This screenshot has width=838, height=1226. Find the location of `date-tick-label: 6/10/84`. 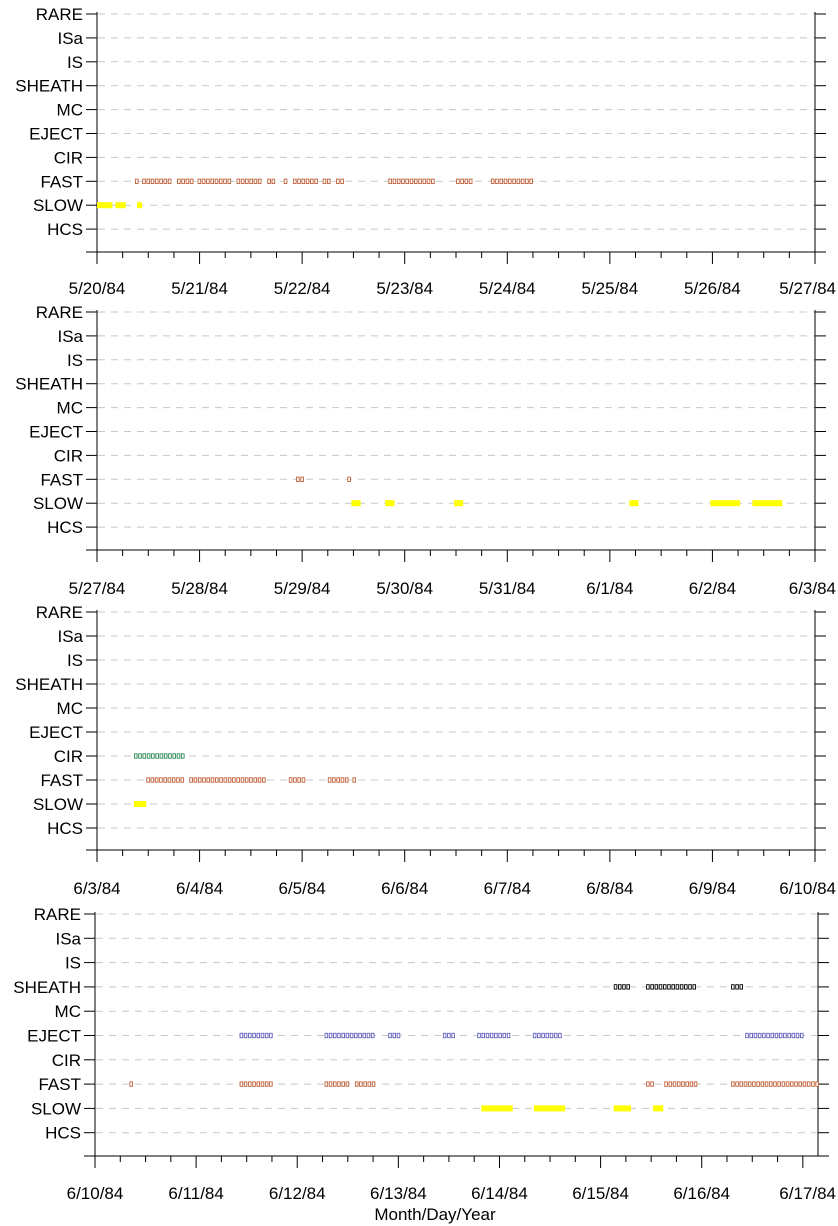

date-tick-label: 6/10/84 is located at coordinates (95, 1193).